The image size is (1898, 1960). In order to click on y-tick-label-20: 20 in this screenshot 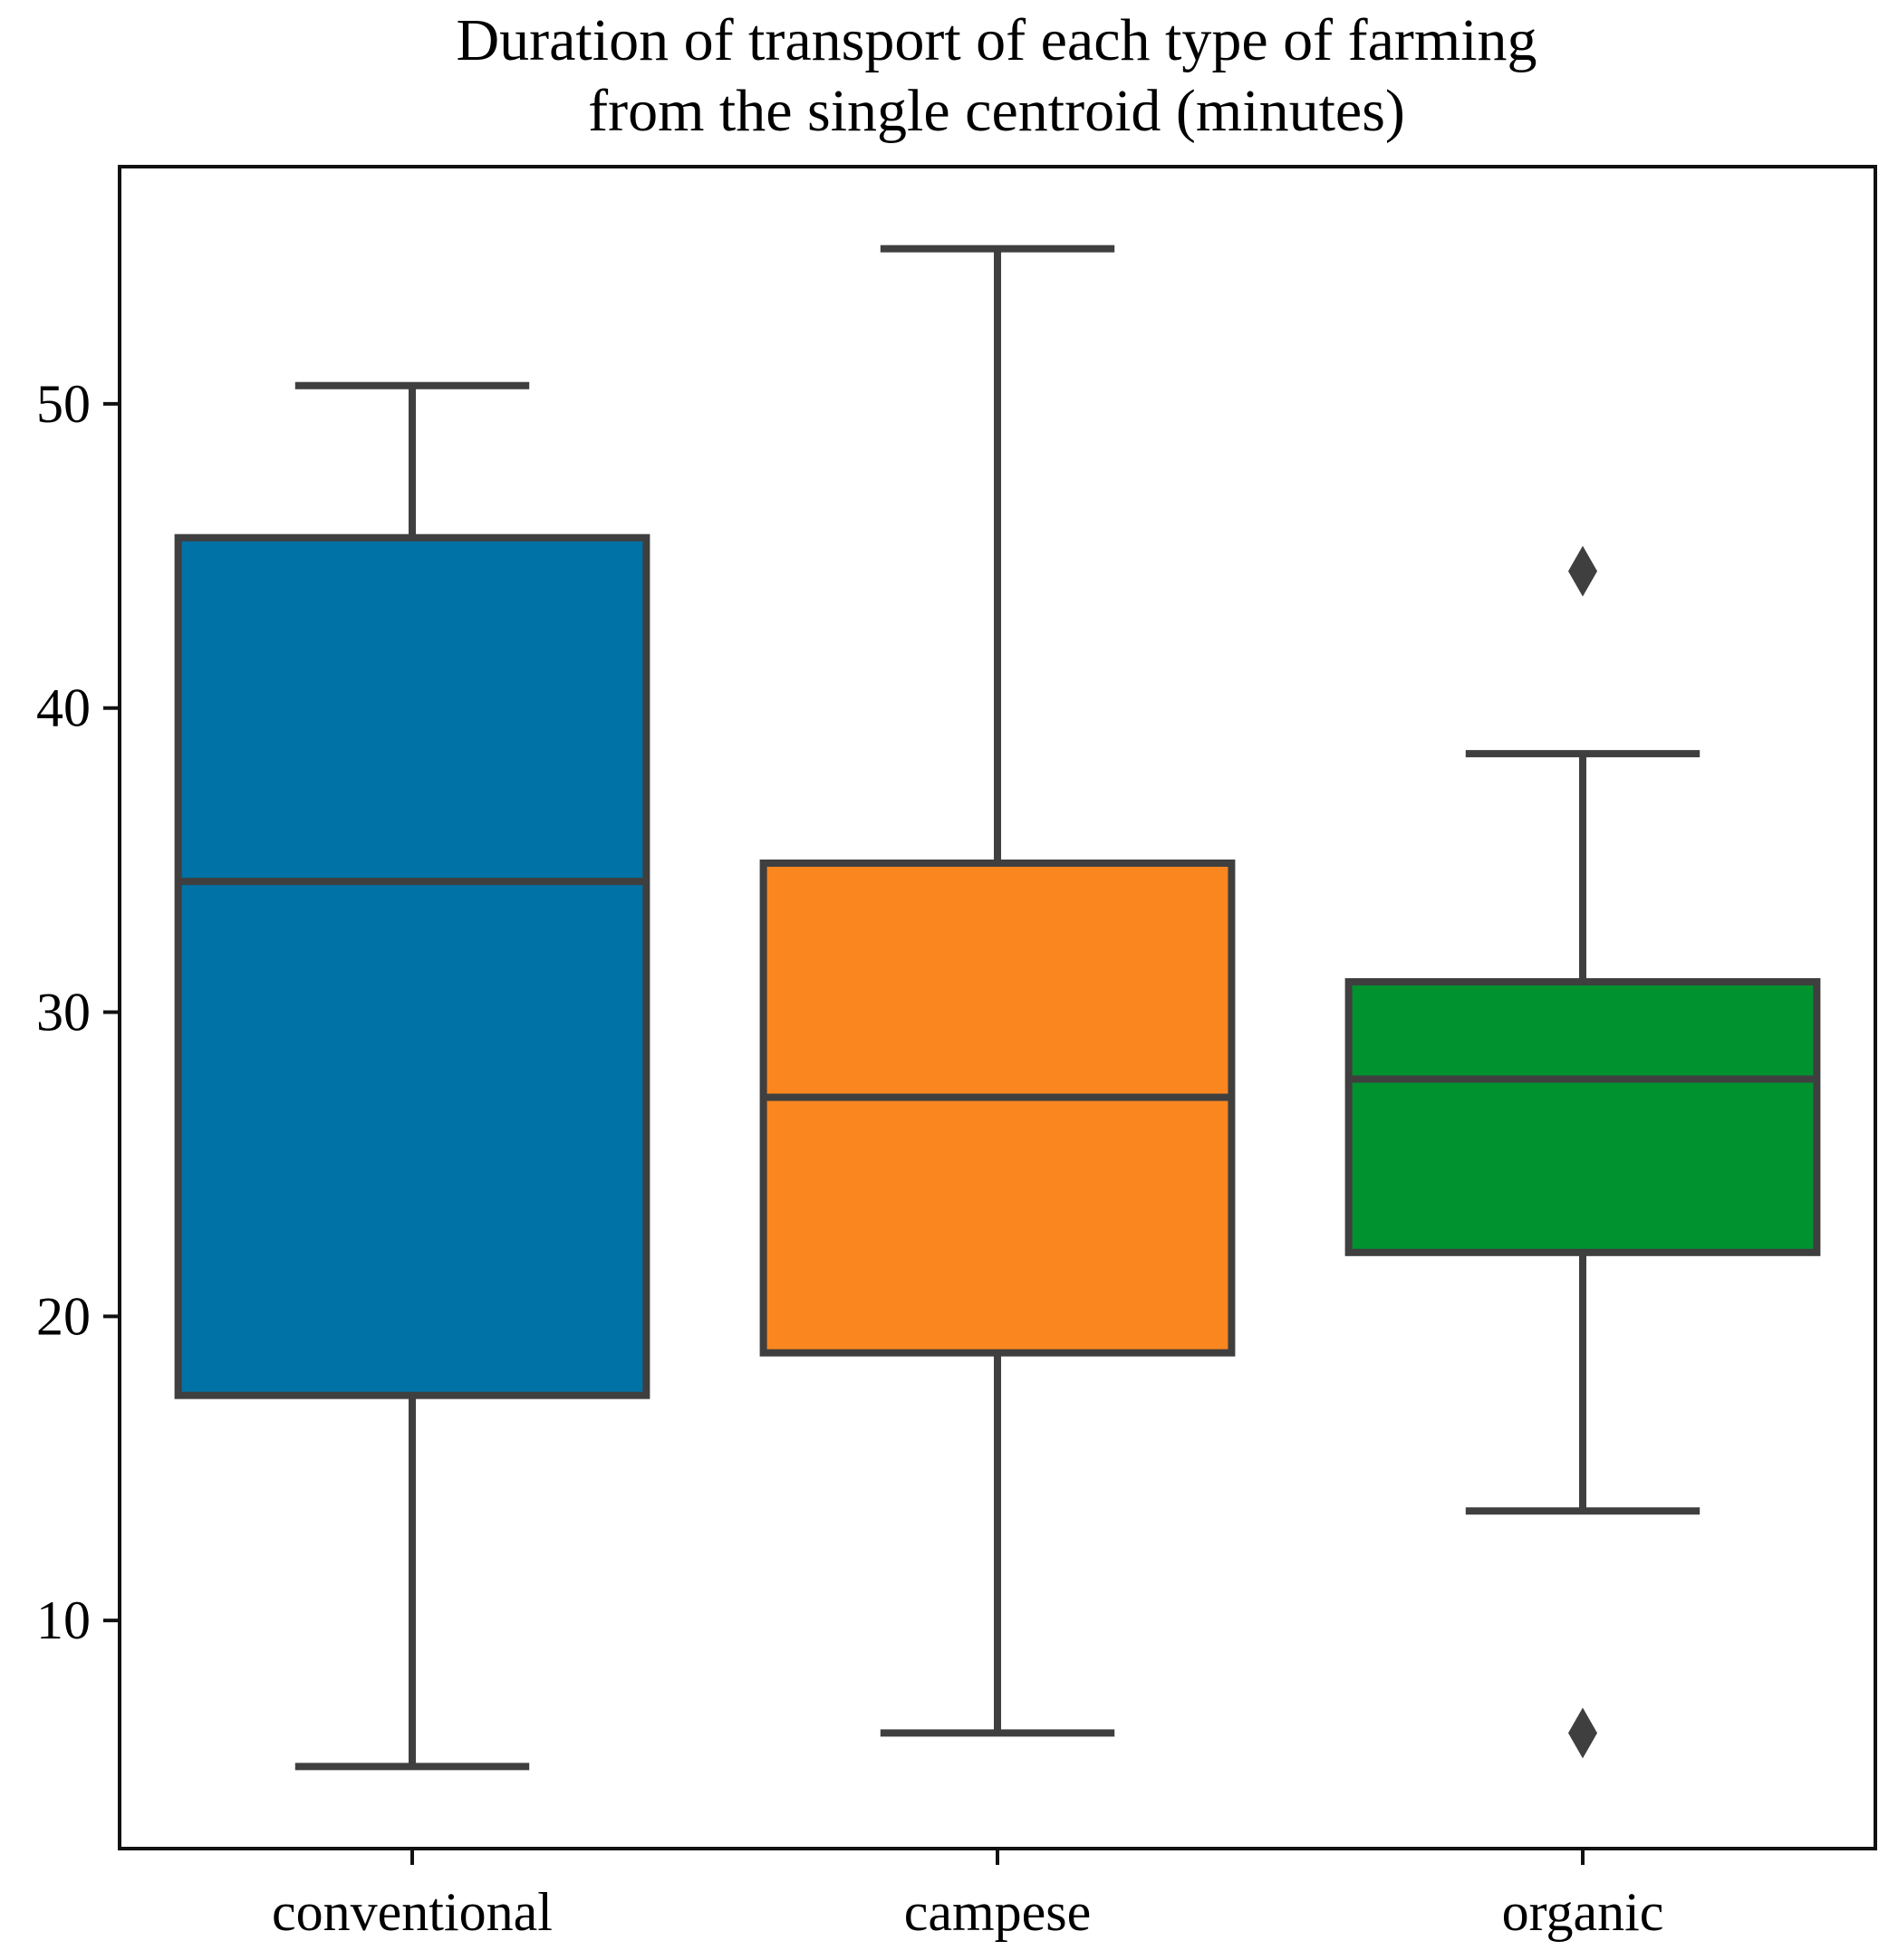, I will do `click(63, 1316)`.